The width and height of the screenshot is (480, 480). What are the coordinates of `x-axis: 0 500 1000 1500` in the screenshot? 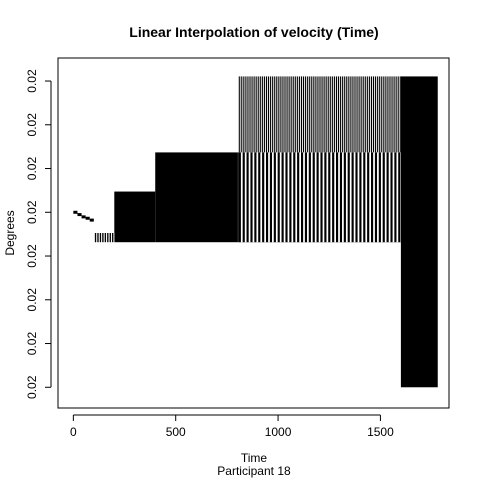 It's located at (232, 426).